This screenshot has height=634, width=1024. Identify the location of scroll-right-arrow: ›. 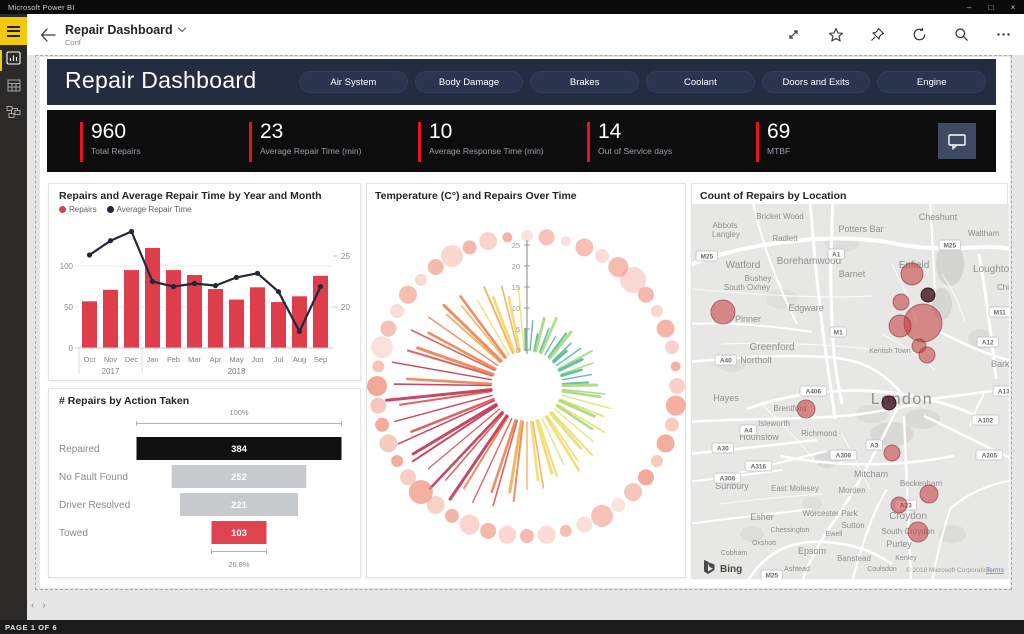
(44, 605).